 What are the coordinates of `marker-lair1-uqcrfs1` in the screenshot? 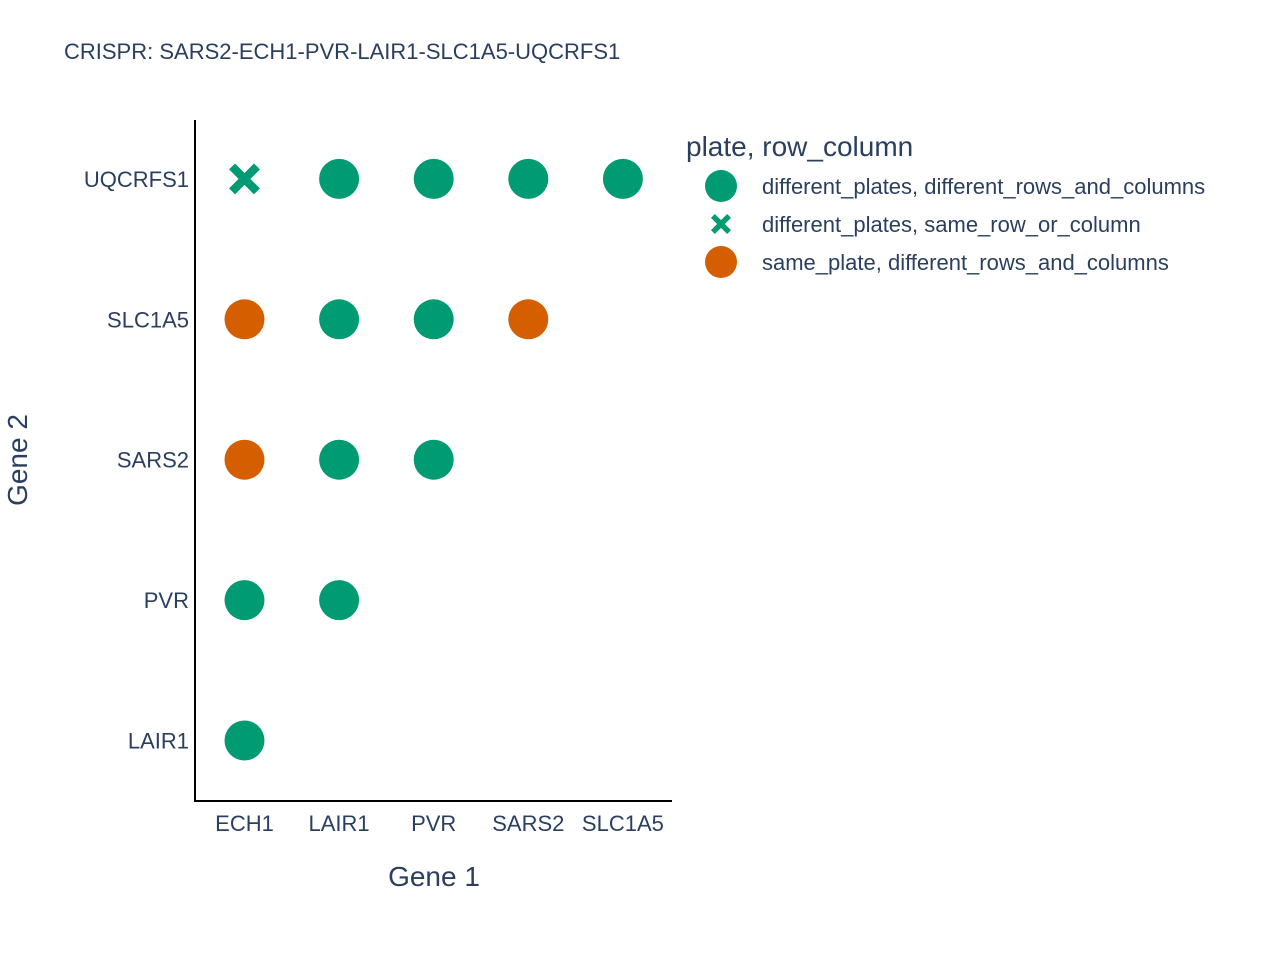 It's located at (339, 178).